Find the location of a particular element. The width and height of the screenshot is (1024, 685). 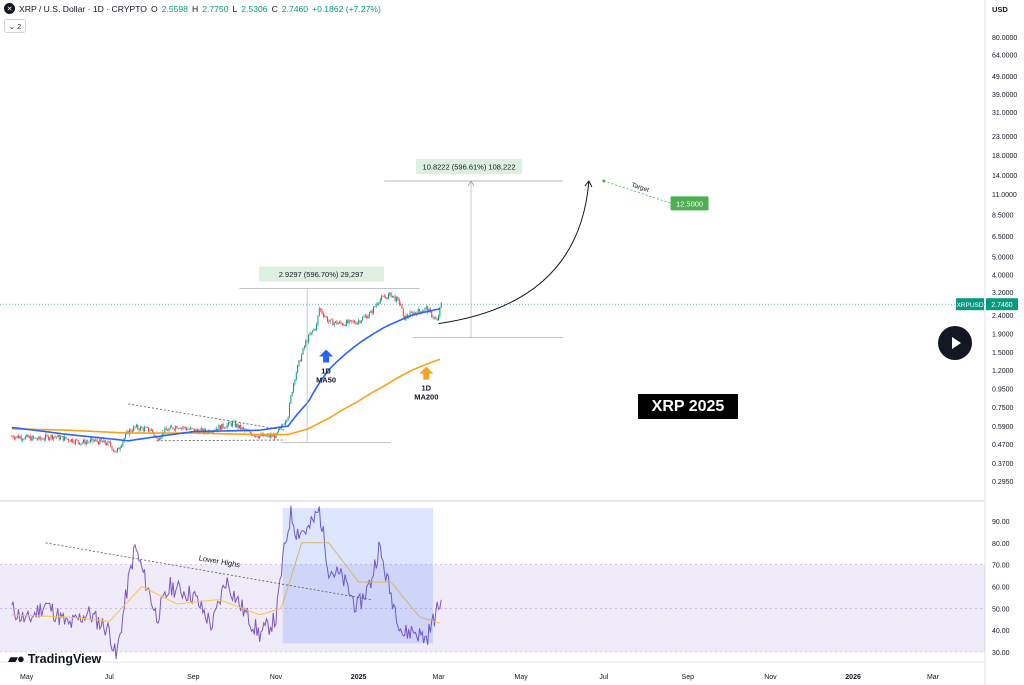

target-tag-value: 12.5000 is located at coordinates (689, 203).